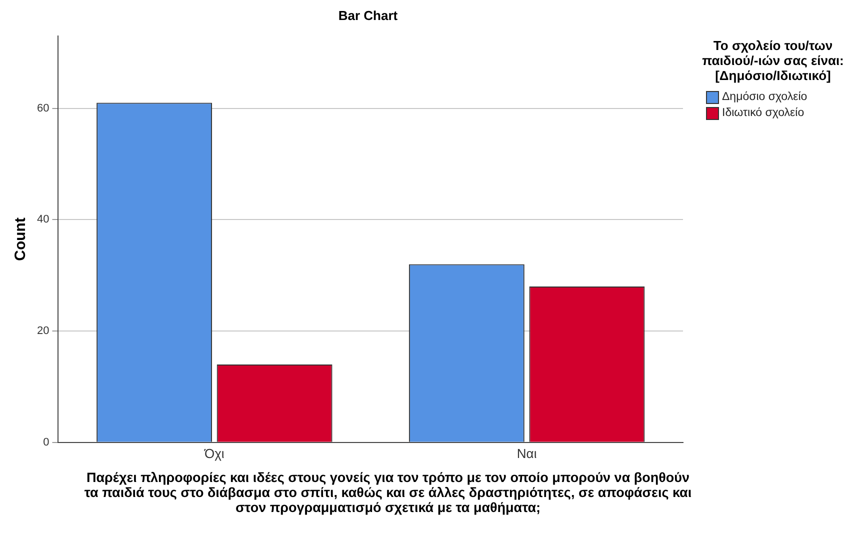 This screenshot has width=863, height=540. I want to click on legend-title: Το σχολείο του/των παιδιού/-ιών σας είναι: [Δημόσιο/Ιδιωτικό], so click(773, 60).